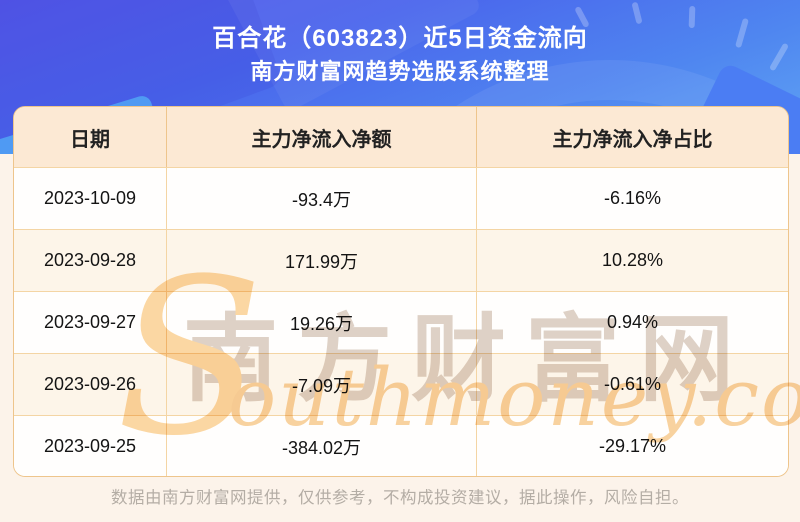  I want to click on amount-cell: 19.26万, so click(322, 322).